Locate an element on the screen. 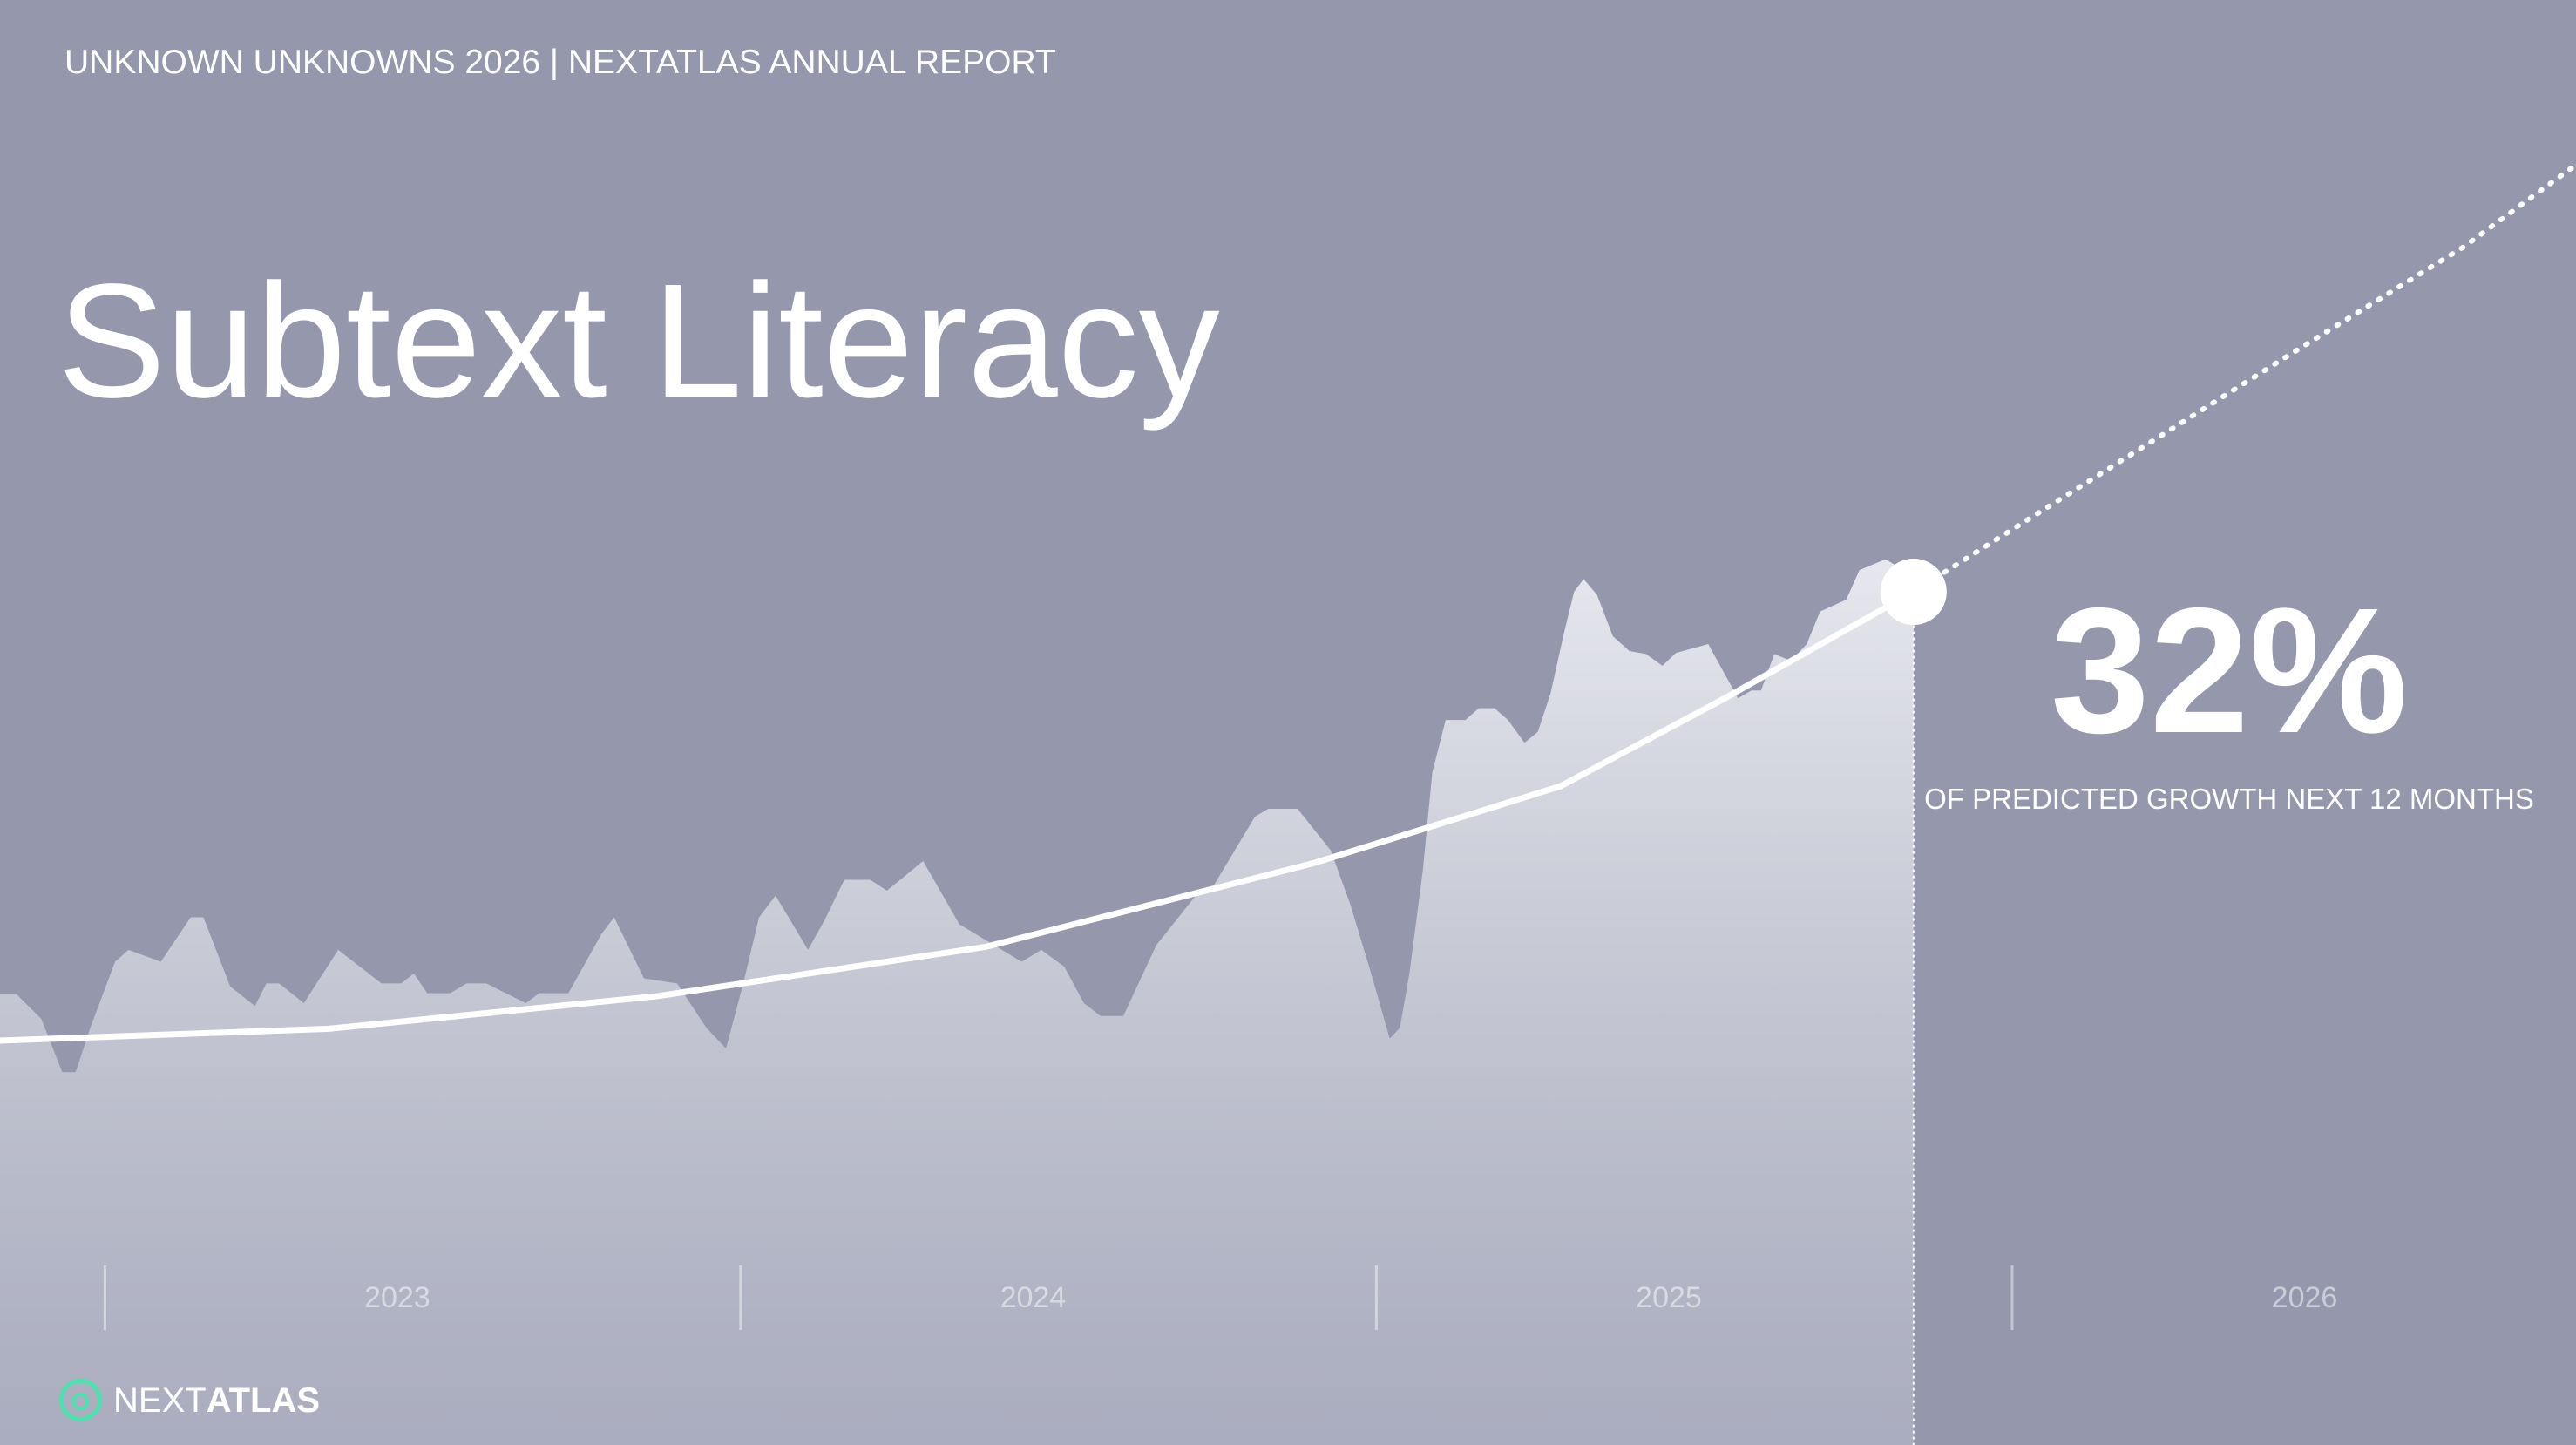  x-tick-label: 2026 is located at coordinates (2305, 1297).